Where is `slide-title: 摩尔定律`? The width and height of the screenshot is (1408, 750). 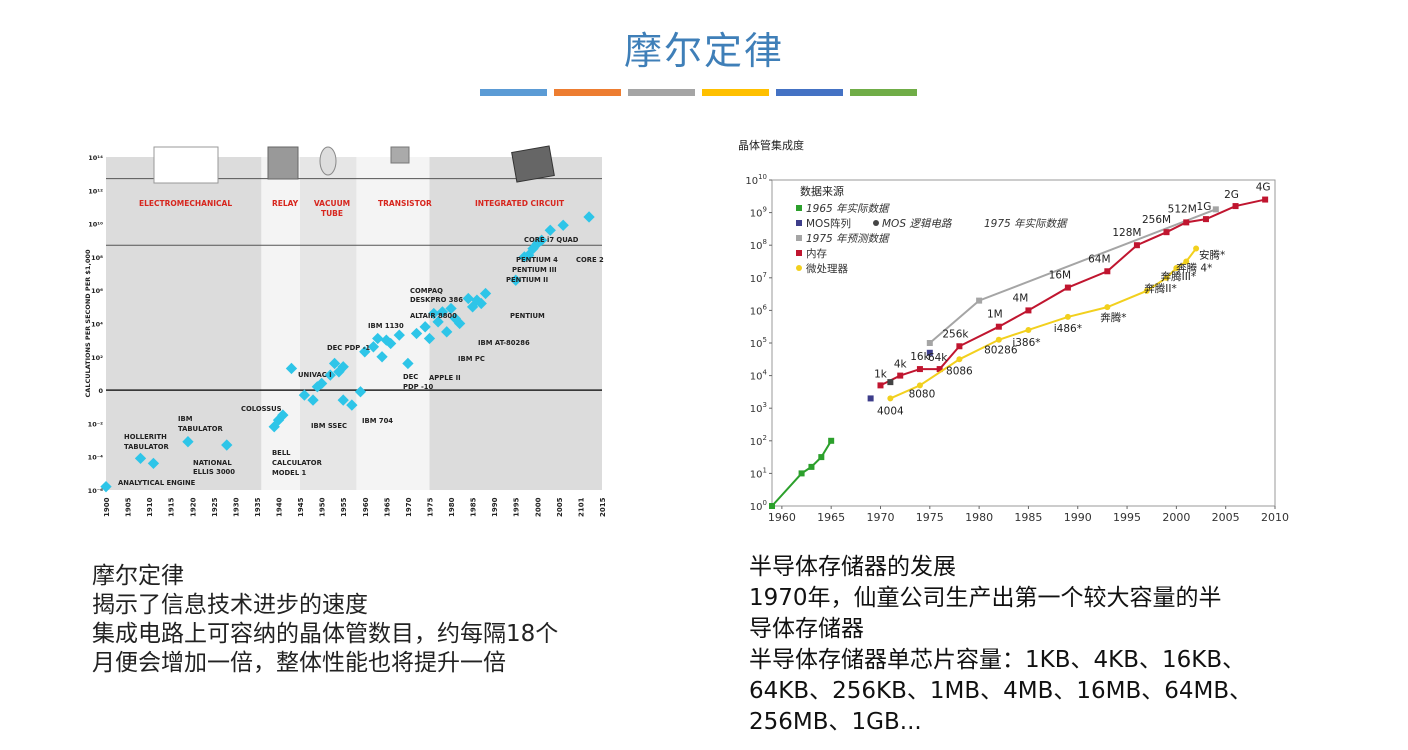
slide-title: 摩尔定律 is located at coordinates (703, 51).